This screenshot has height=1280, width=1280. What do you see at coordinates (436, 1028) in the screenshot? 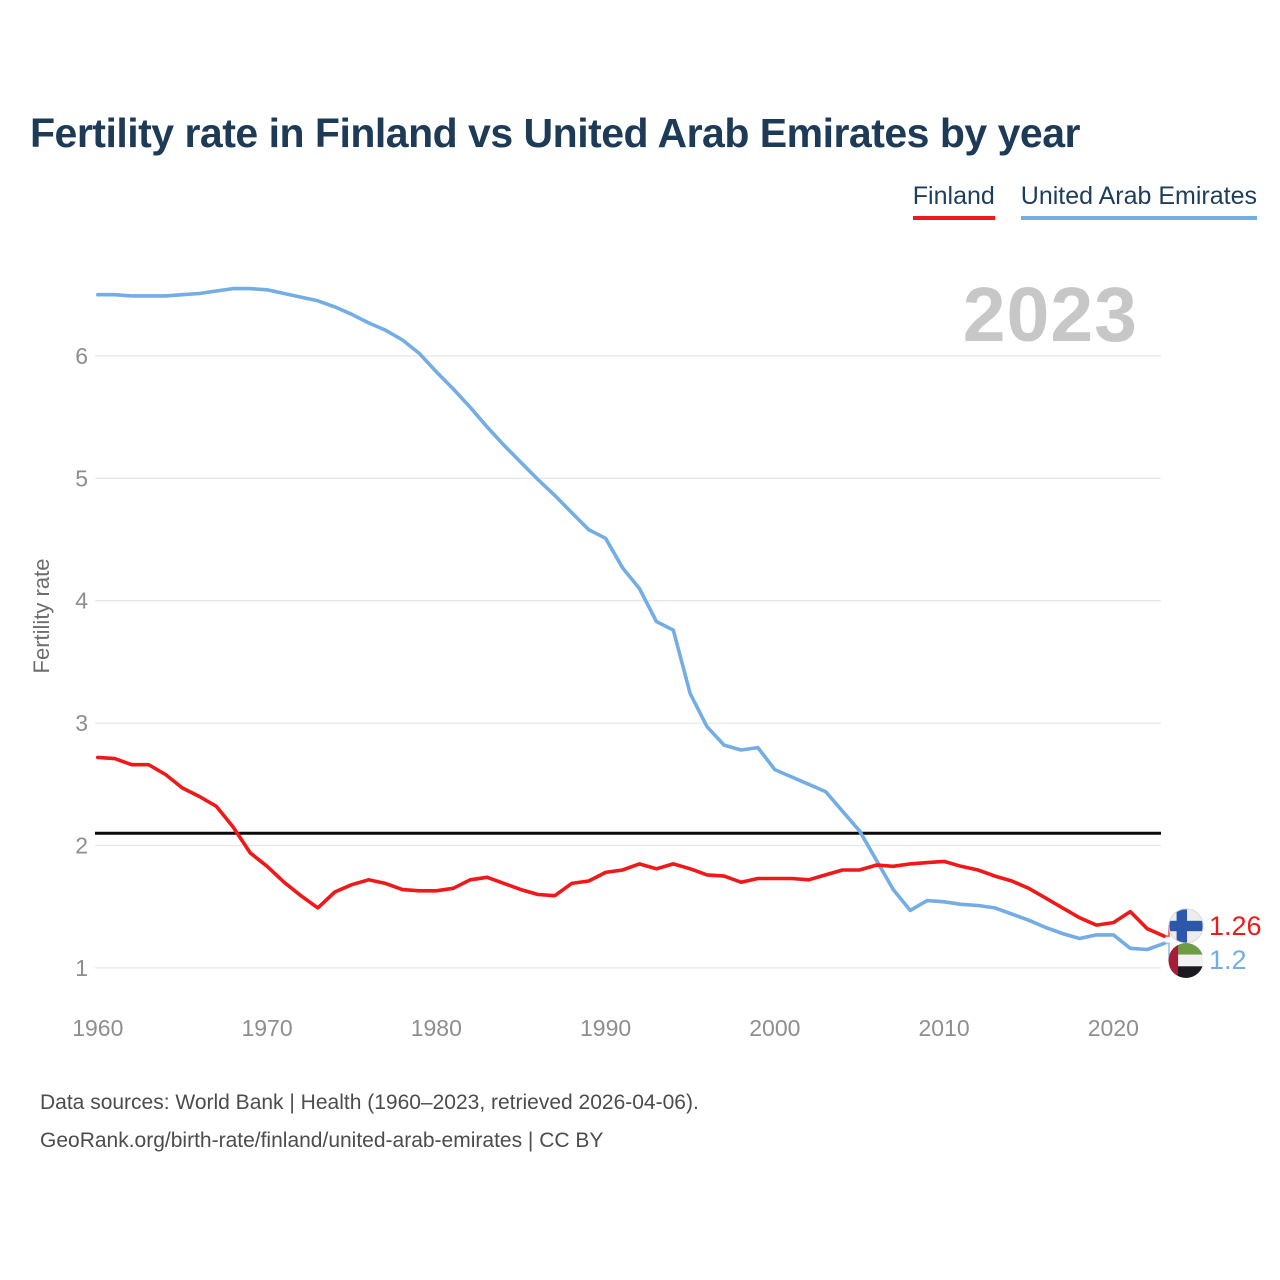
I see `x-tick-label: 1980` at bounding box center [436, 1028].